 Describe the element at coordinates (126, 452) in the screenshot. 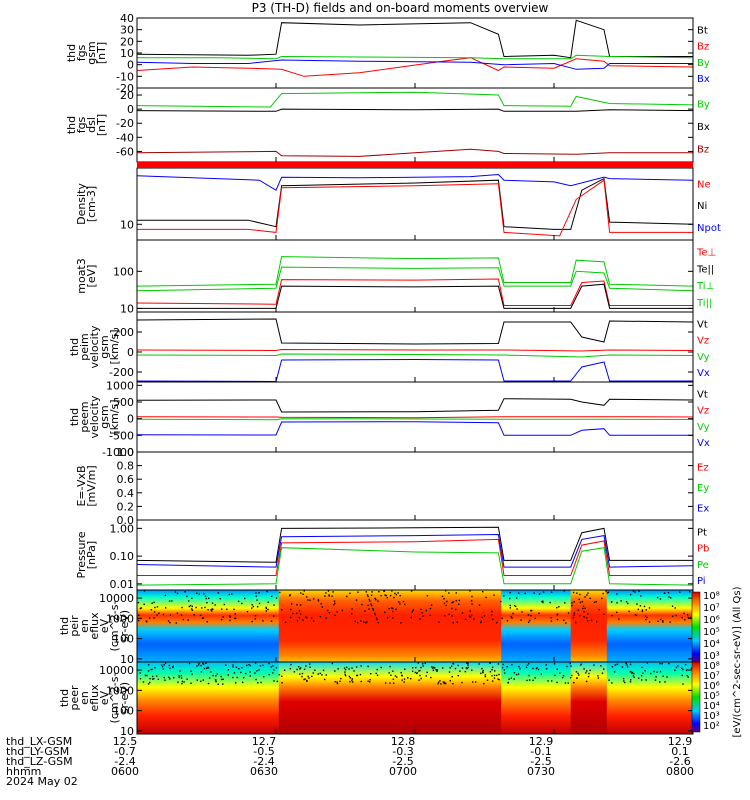

I see `e-field-ytick-label: 1.0` at that location.